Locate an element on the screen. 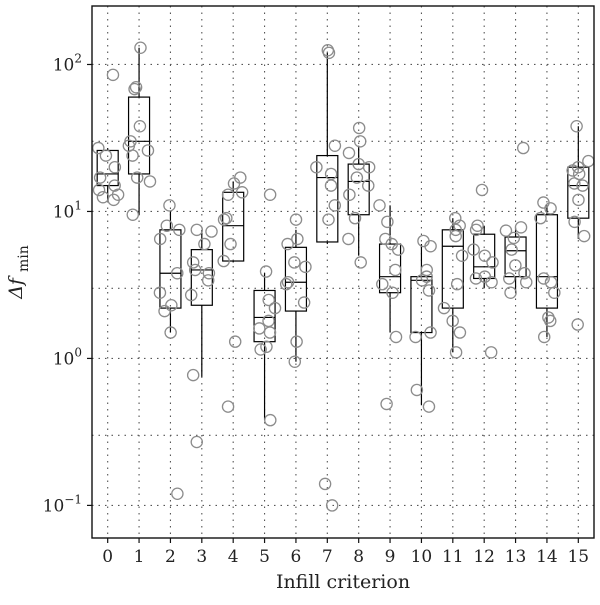 The width and height of the screenshot is (600, 605). x-axis-ticks: 0 1 2 3 4 5 6 7 8 9 10 11 12 13 14 15 is located at coordinates (345, 552).